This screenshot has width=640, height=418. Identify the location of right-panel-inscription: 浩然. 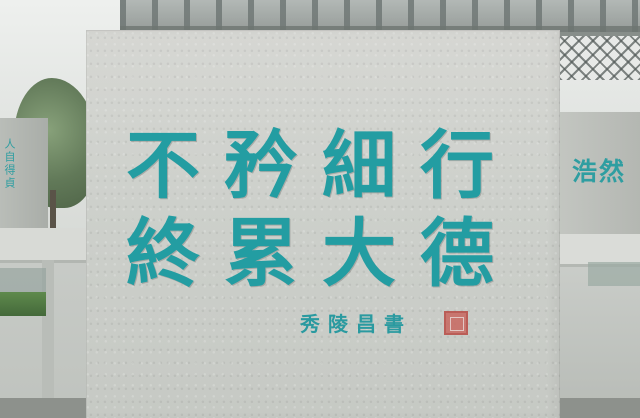
(599, 171).